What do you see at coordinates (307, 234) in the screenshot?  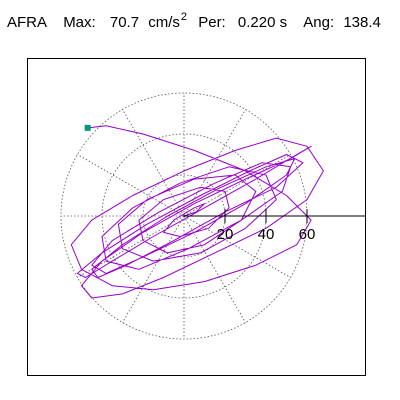 I see `x-tick-label-60: 60` at bounding box center [307, 234].